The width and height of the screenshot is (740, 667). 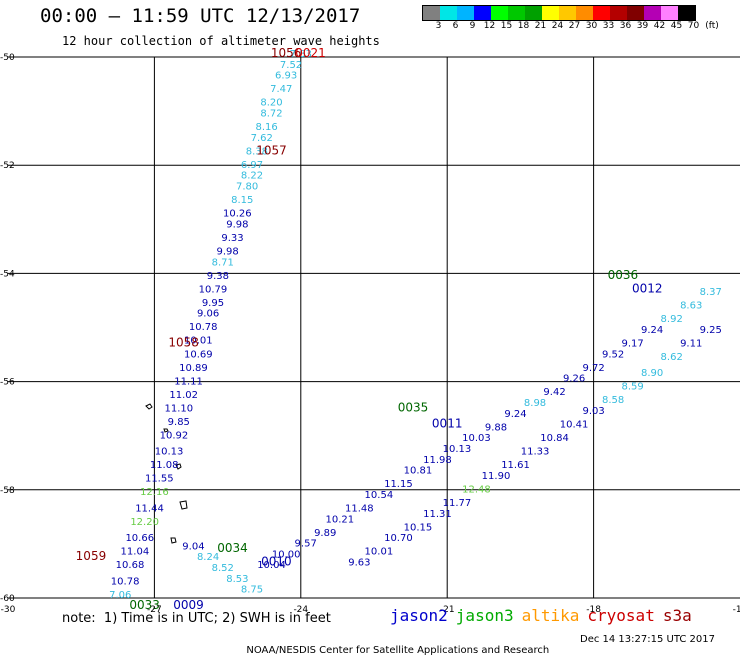 What do you see at coordinates (144, 605) in the screenshot?
I see `pass-time-marker: 0033` at bounding box center [144, 605].